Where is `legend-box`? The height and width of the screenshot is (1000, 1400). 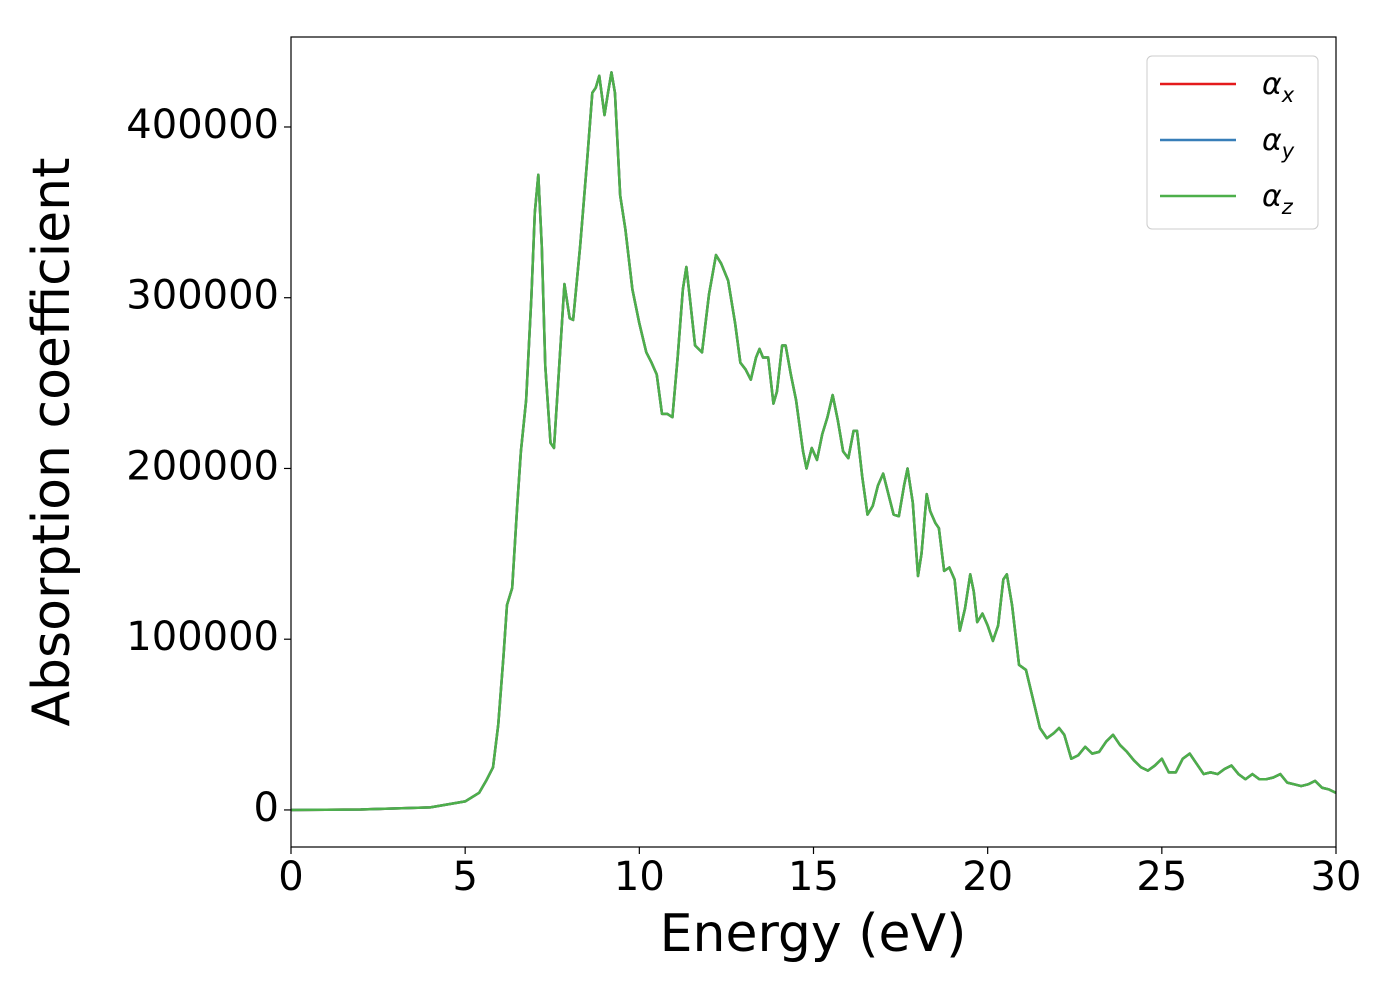
legend-box is located at coordinates (1232, 142).